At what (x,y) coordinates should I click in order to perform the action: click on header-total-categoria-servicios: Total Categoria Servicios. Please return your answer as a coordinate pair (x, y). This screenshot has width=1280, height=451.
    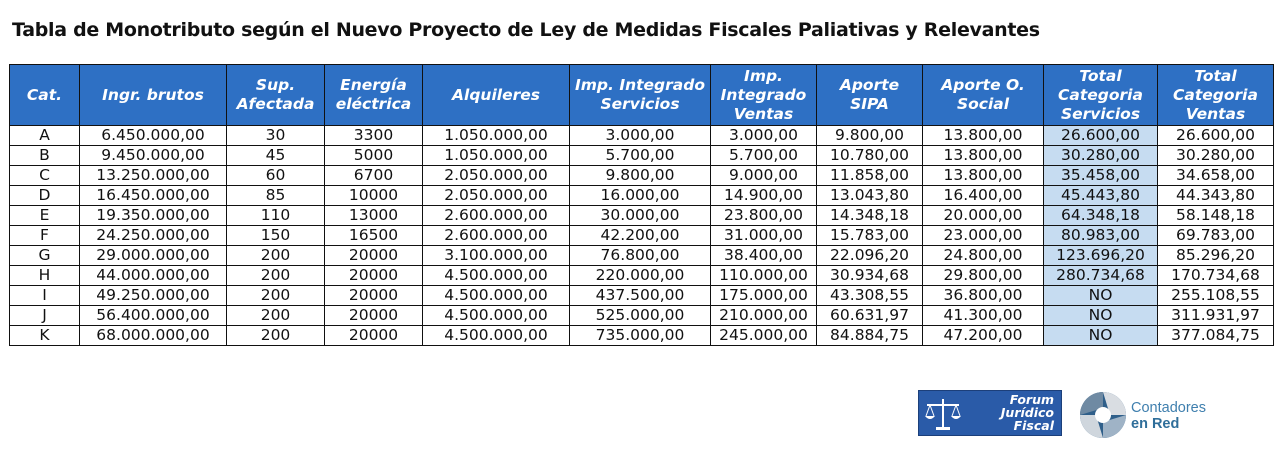
    Looking at the image, I should click on (1100, 95).